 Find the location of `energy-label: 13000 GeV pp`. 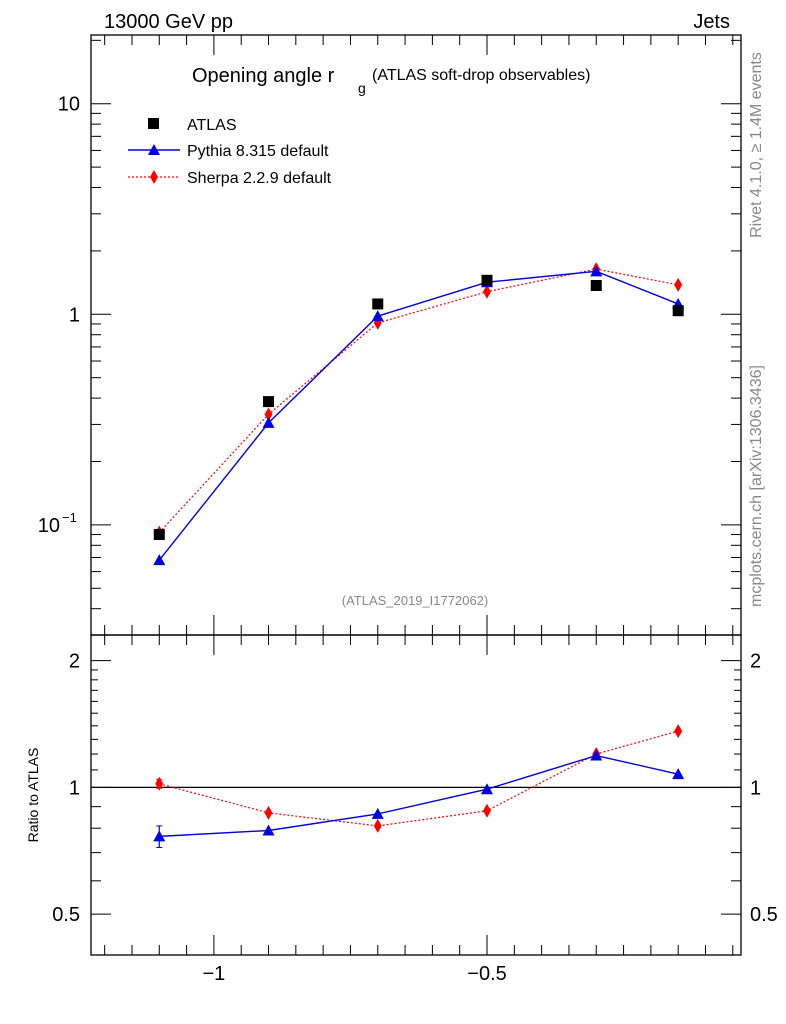

energy-label: 13000 GeV pp is located at coordinates (168, 22).